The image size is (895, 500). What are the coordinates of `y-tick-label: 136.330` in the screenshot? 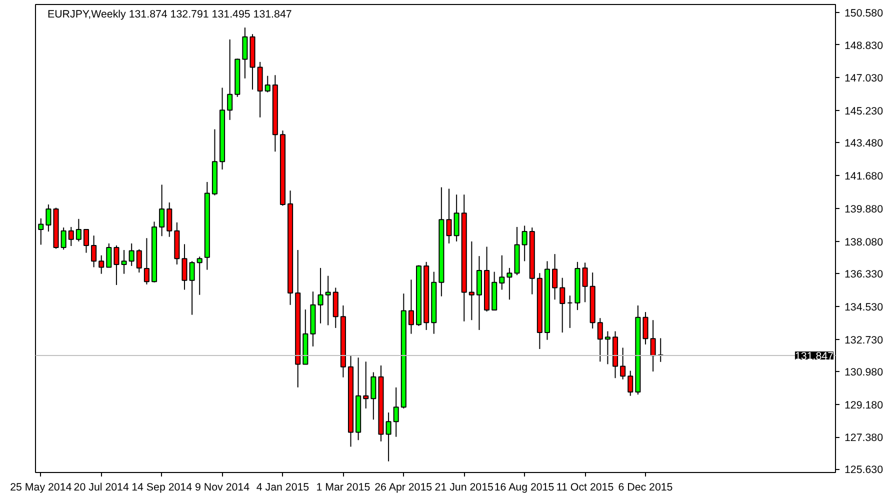 It's located at (864, 274).